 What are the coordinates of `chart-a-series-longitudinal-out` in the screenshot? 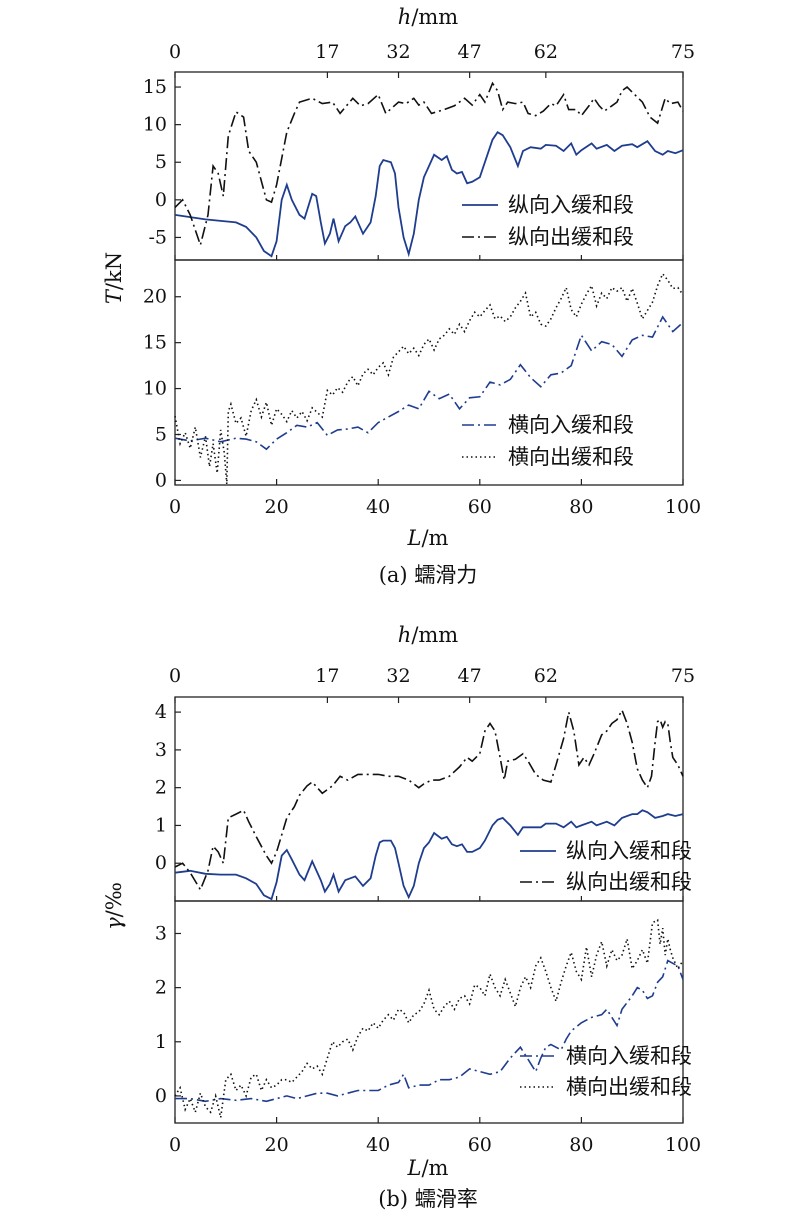 It's located at (429, 164).